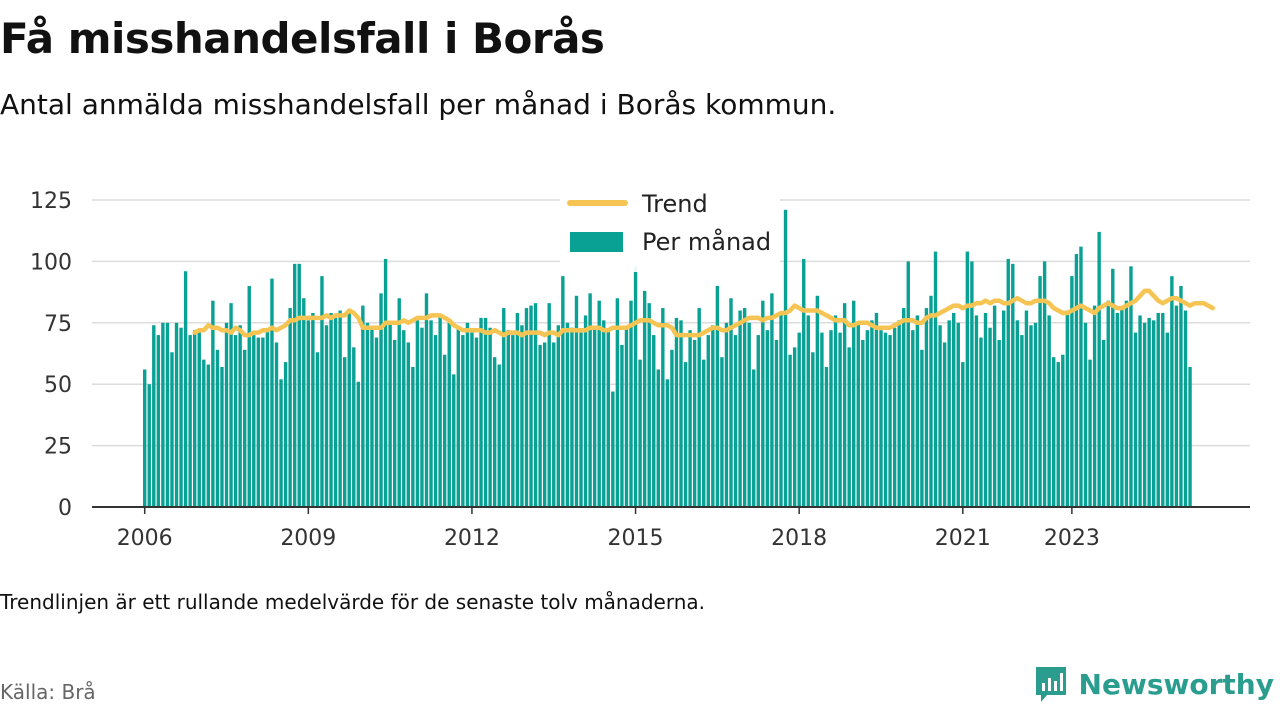 The height and width of the screenshot is (720, 1280). I want to click on y-tick-label: 50, so click(58, 385).